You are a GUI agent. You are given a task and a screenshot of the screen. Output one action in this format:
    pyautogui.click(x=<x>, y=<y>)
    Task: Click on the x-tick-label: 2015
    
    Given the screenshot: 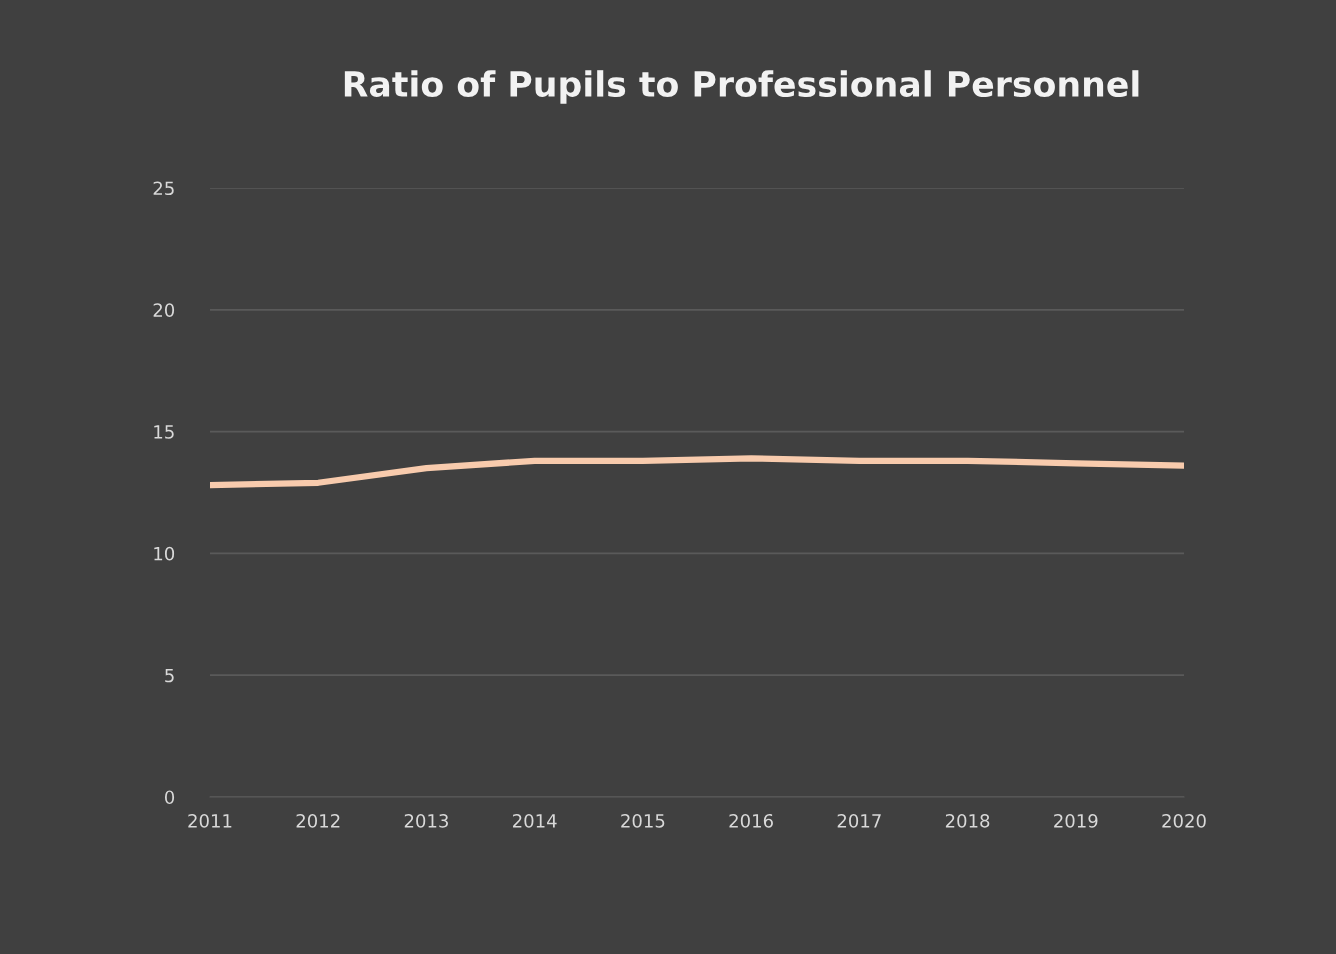 What is the action you would take?
    pyautogui.click(x=643, y=820)
    